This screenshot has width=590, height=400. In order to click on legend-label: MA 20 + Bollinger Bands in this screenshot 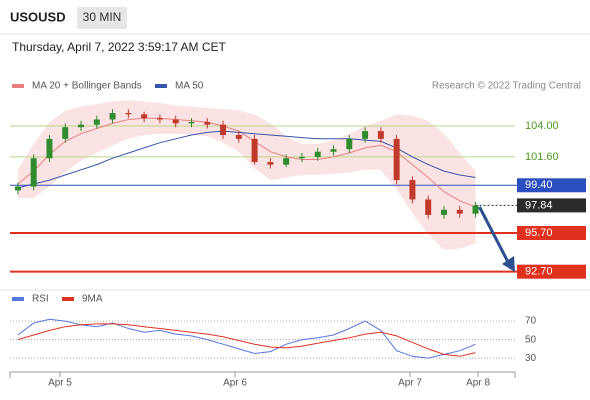, I will do `click(87, 86)`.